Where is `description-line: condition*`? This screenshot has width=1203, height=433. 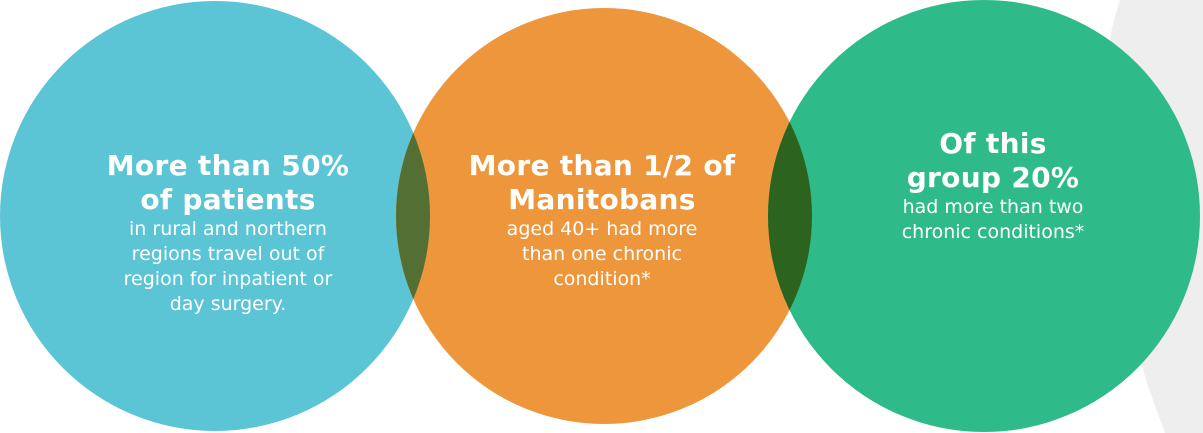 description-line: condition* is located at coordinates (602, 279).